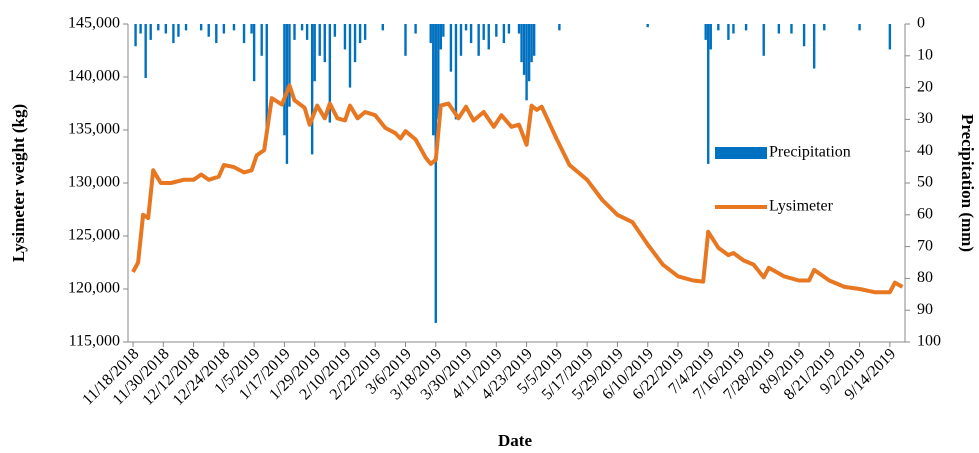 The image size is (979, 453). Describe the element at coordinates (94, 23) in the screenshot. I see `y-tick-label: 145,000` at that location.